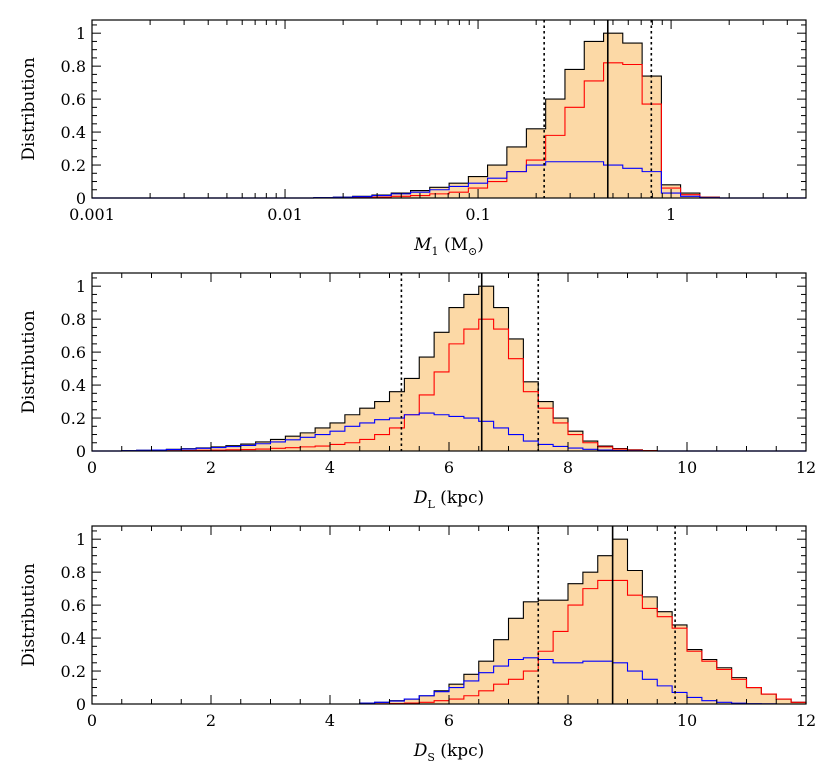 The width and height of the screenshot is (830, 778). I want to click on x-axis-label-sub: 1, so click(435, 251).